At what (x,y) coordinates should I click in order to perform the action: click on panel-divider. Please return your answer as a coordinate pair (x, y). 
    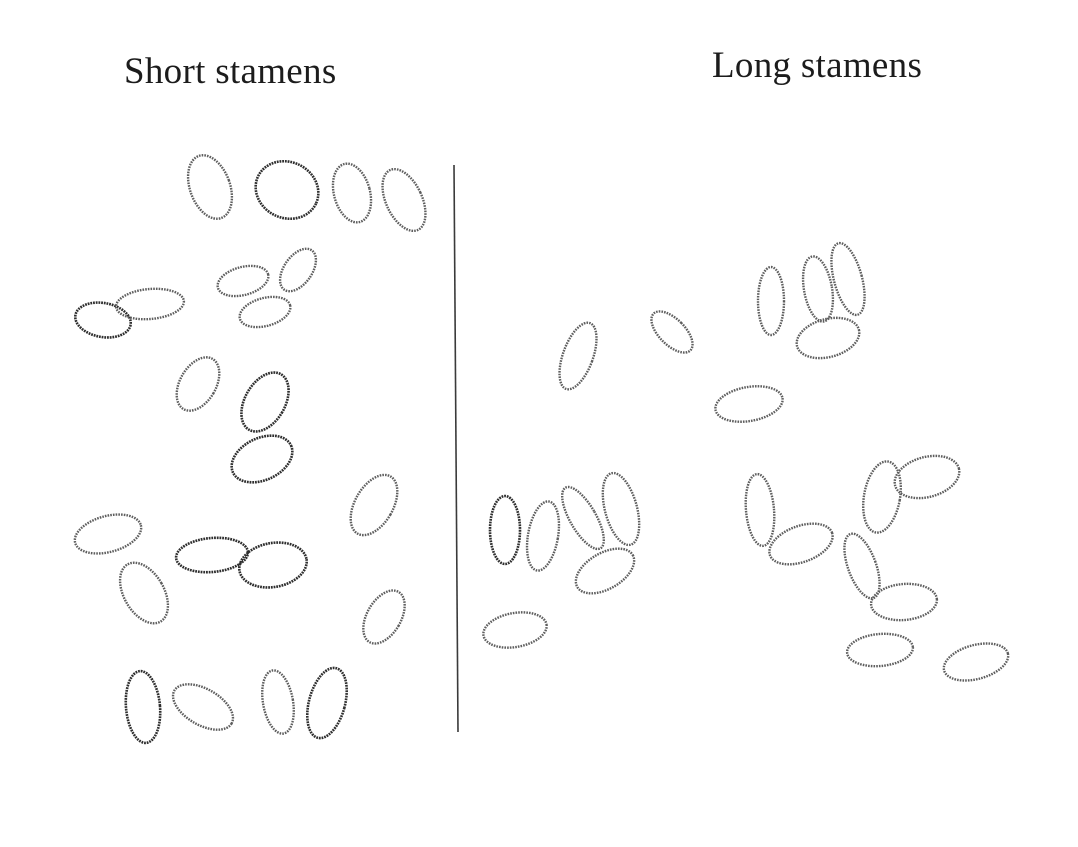
    Looking at the image, I should click on (456, 448).